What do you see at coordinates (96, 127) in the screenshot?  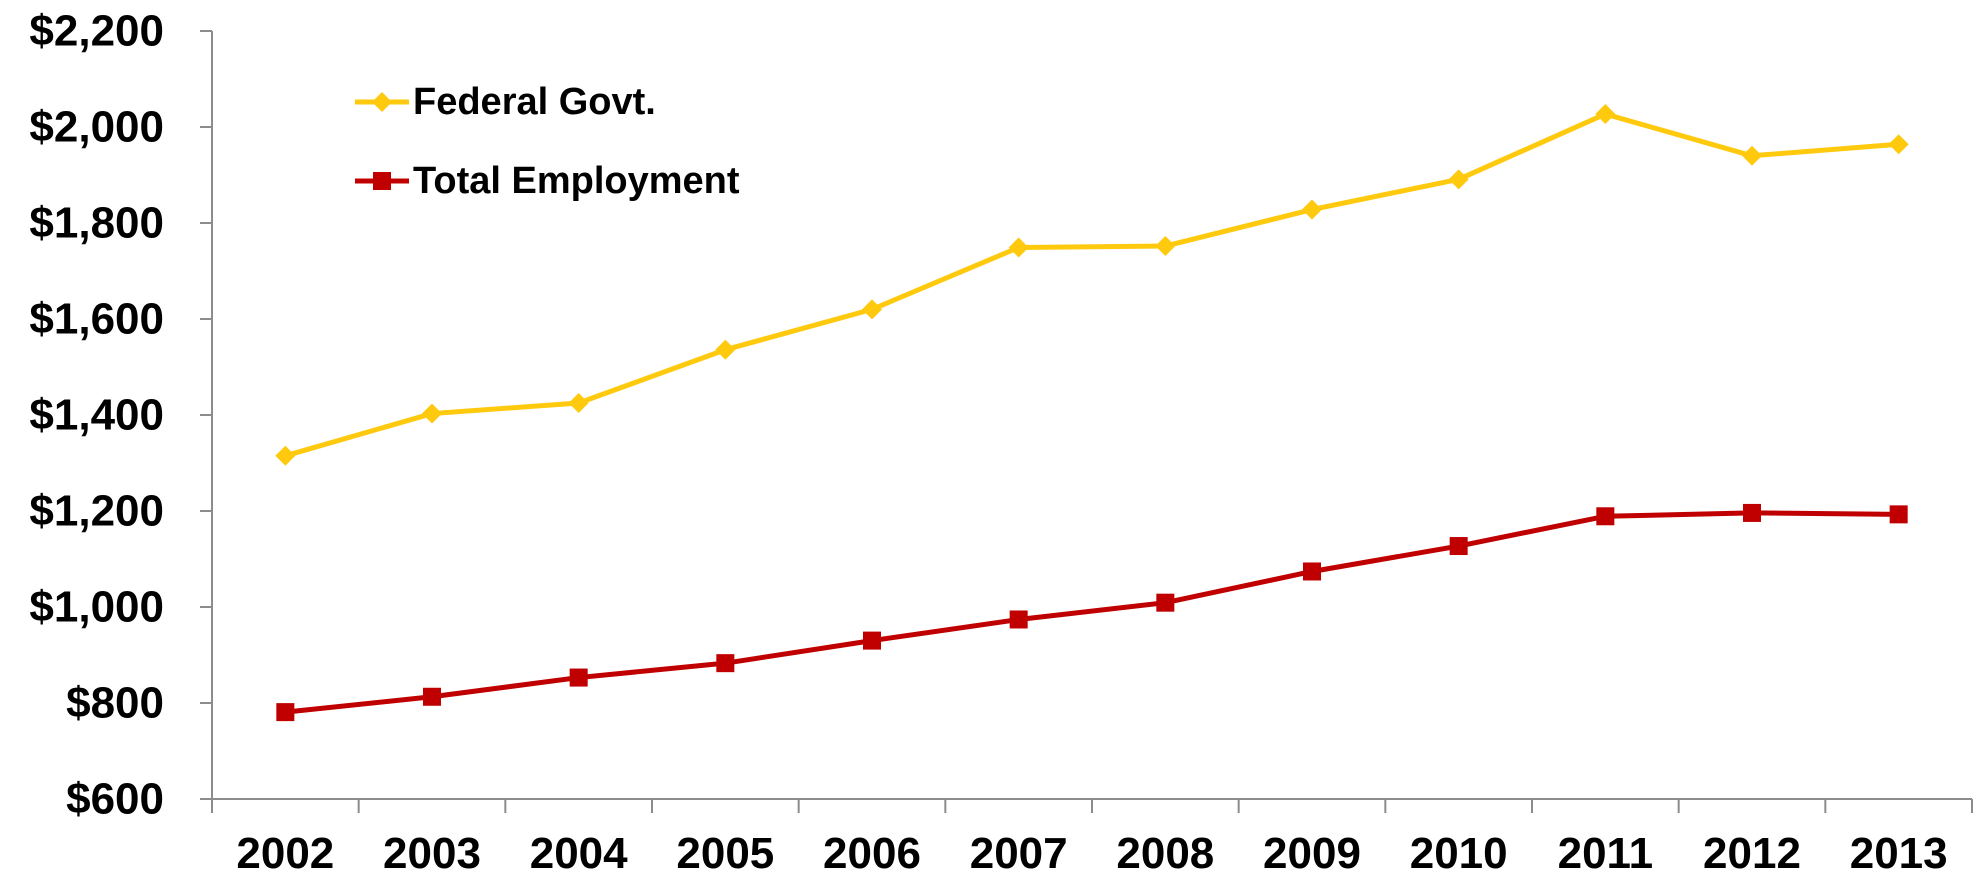 I see `y-tick-label: $2,000` at bounding box center [96, 127].